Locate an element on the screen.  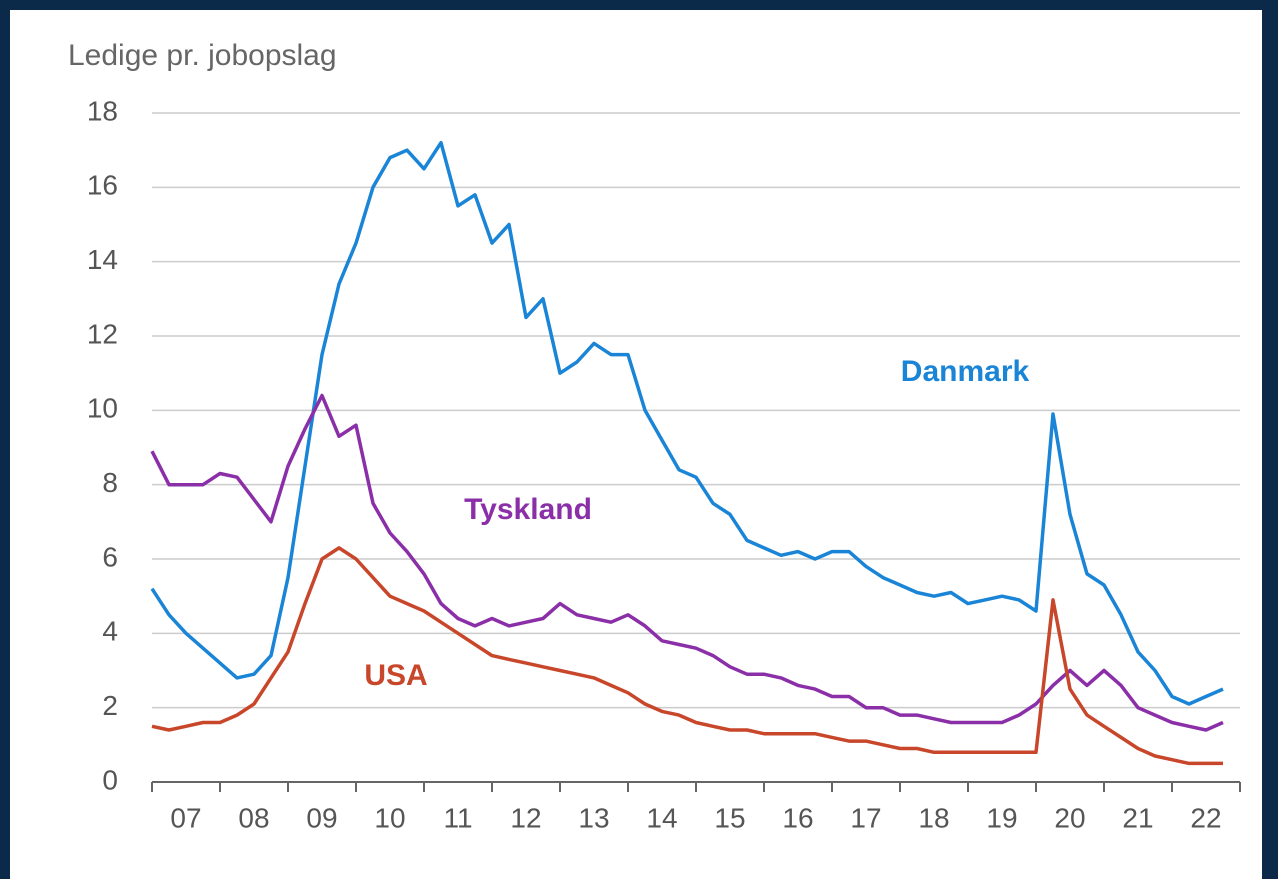
series-label: Danmark is located at coordinates (965, 371).